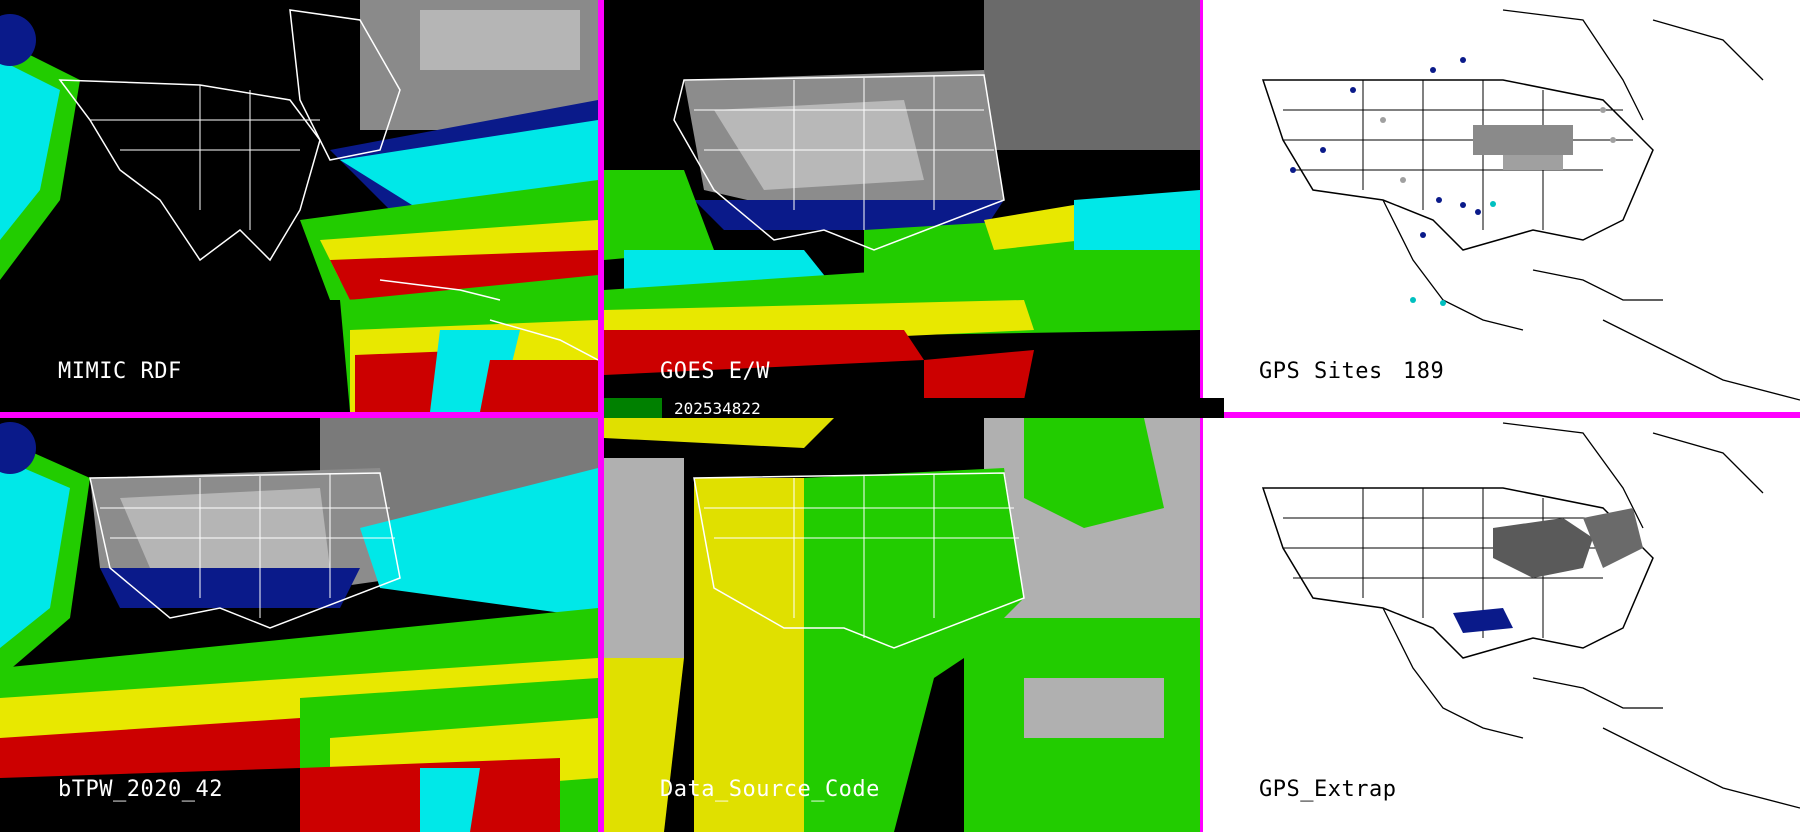  Describe the element at coordinates (1328, 789) in the screenshot. I see `panel-label-gps-extrap: GPS_Extrap` at that location.